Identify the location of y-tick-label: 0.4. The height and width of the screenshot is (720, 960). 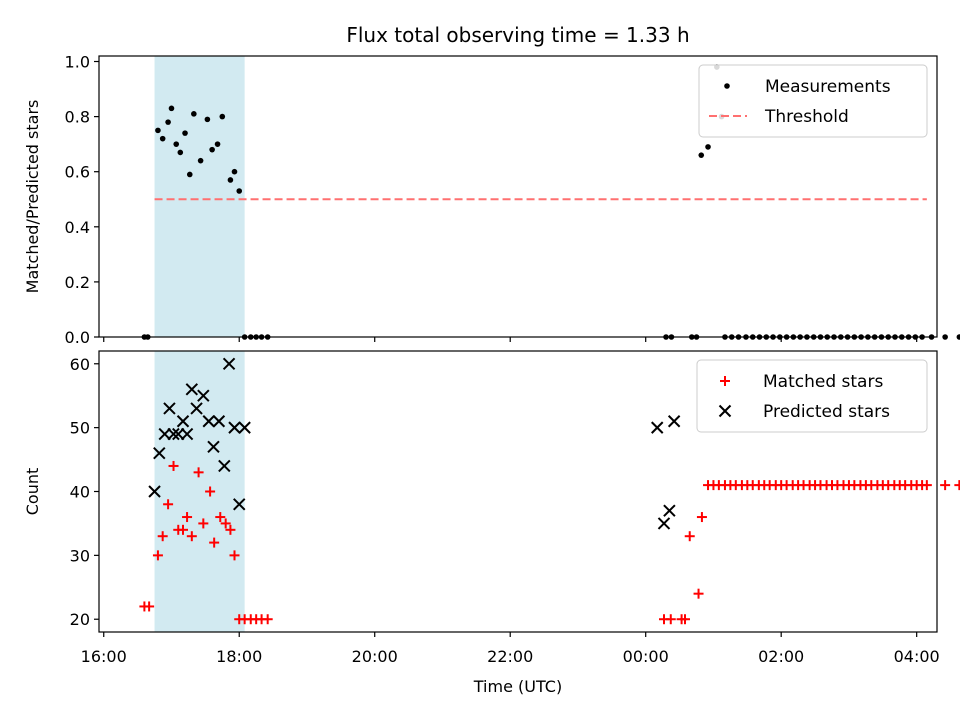
(77, 227).